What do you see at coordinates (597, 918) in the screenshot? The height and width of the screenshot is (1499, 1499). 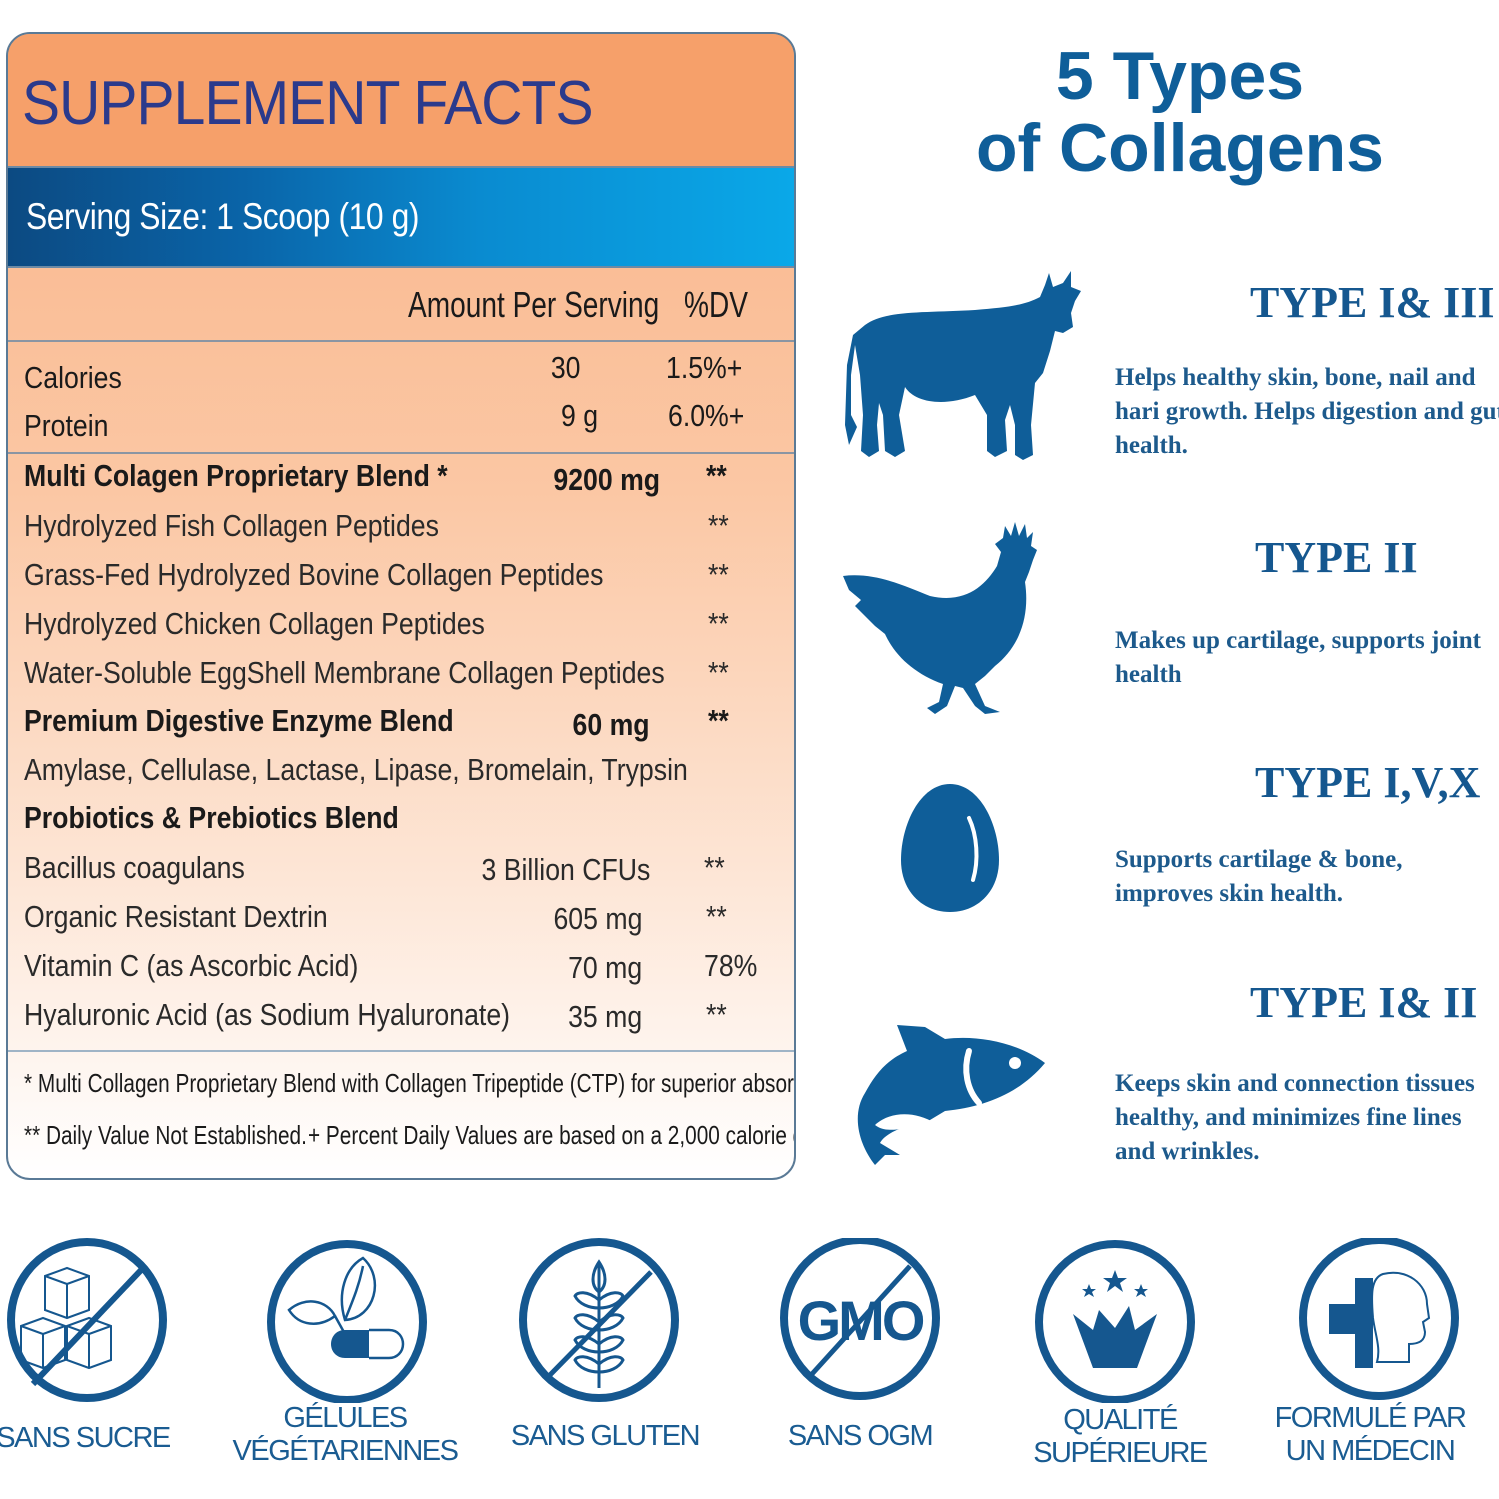 I see `ingredient-amount: 605 mg` at bounding box center [597, 918].